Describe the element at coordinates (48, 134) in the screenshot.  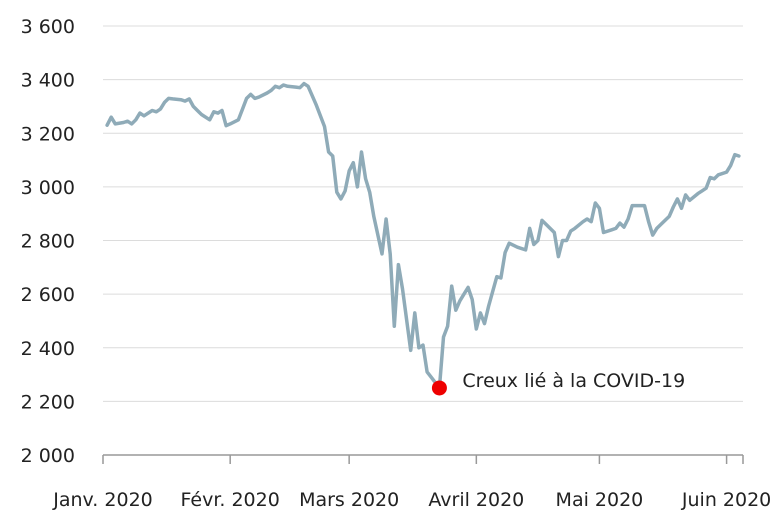
I see `y-tick-label: 3 200` at that location.